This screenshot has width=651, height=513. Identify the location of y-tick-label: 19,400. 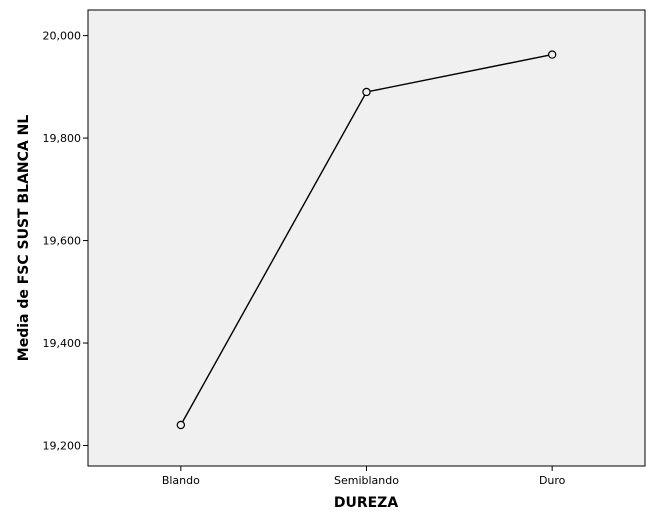
(62, 343).